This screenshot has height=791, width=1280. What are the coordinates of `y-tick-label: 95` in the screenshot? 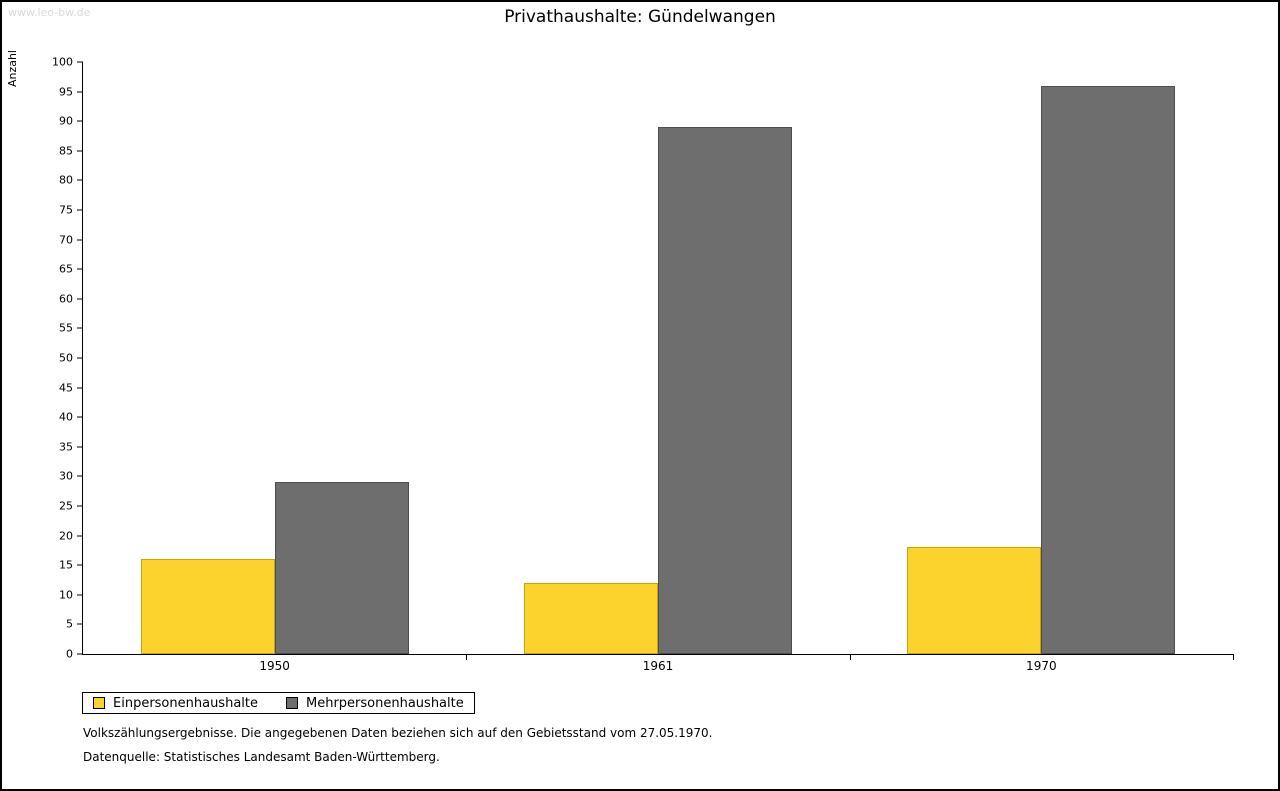 It's located at (66, 92).